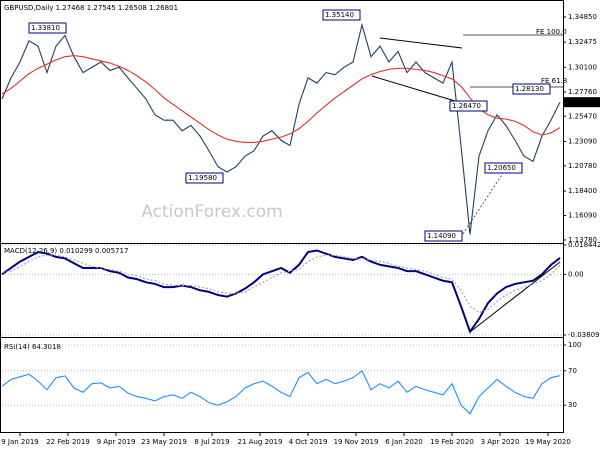 The width and height of the screenshot is (600, 450). What do you see at coordinates (584, 245) in the screenshot?
I see `y-tick-label: 0.018442` at bounding box center [584, 245].